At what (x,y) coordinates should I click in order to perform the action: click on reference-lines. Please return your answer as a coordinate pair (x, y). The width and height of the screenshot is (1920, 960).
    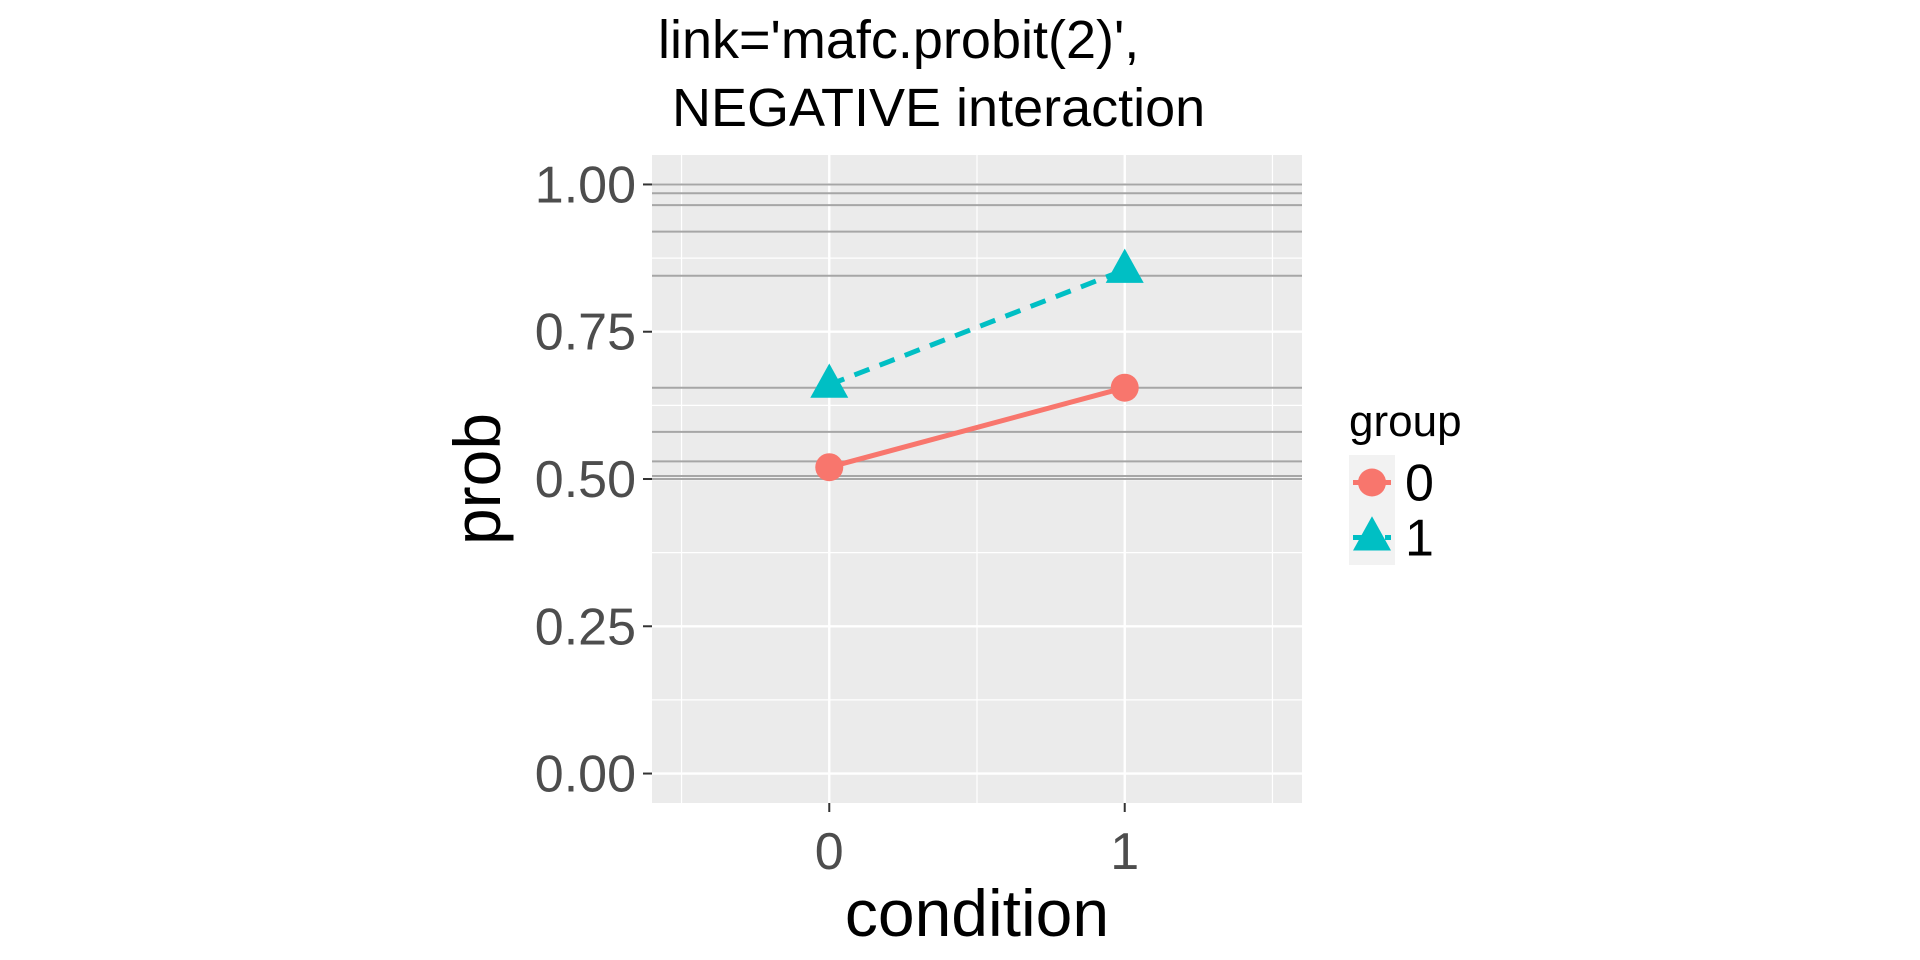
    Looking at the image, I should click on (977, 331).